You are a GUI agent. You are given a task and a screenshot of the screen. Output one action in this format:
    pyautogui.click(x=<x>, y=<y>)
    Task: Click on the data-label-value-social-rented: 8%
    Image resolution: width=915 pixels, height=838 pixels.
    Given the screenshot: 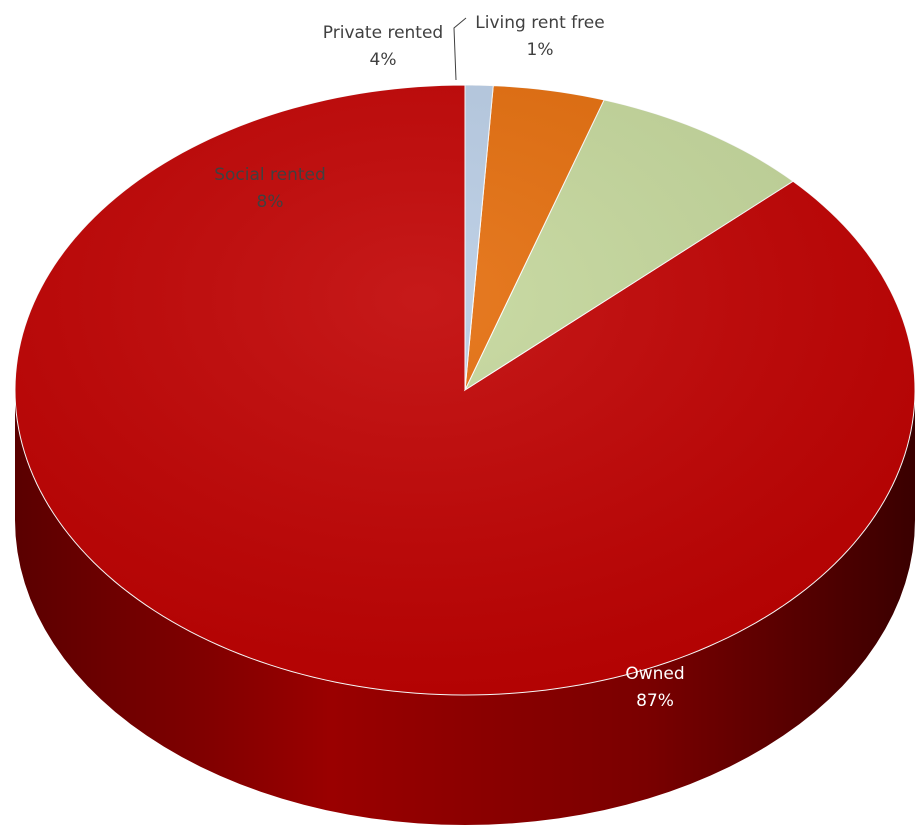 What is the action you would take?
    pyautogui.click(x=270, y=202)
    